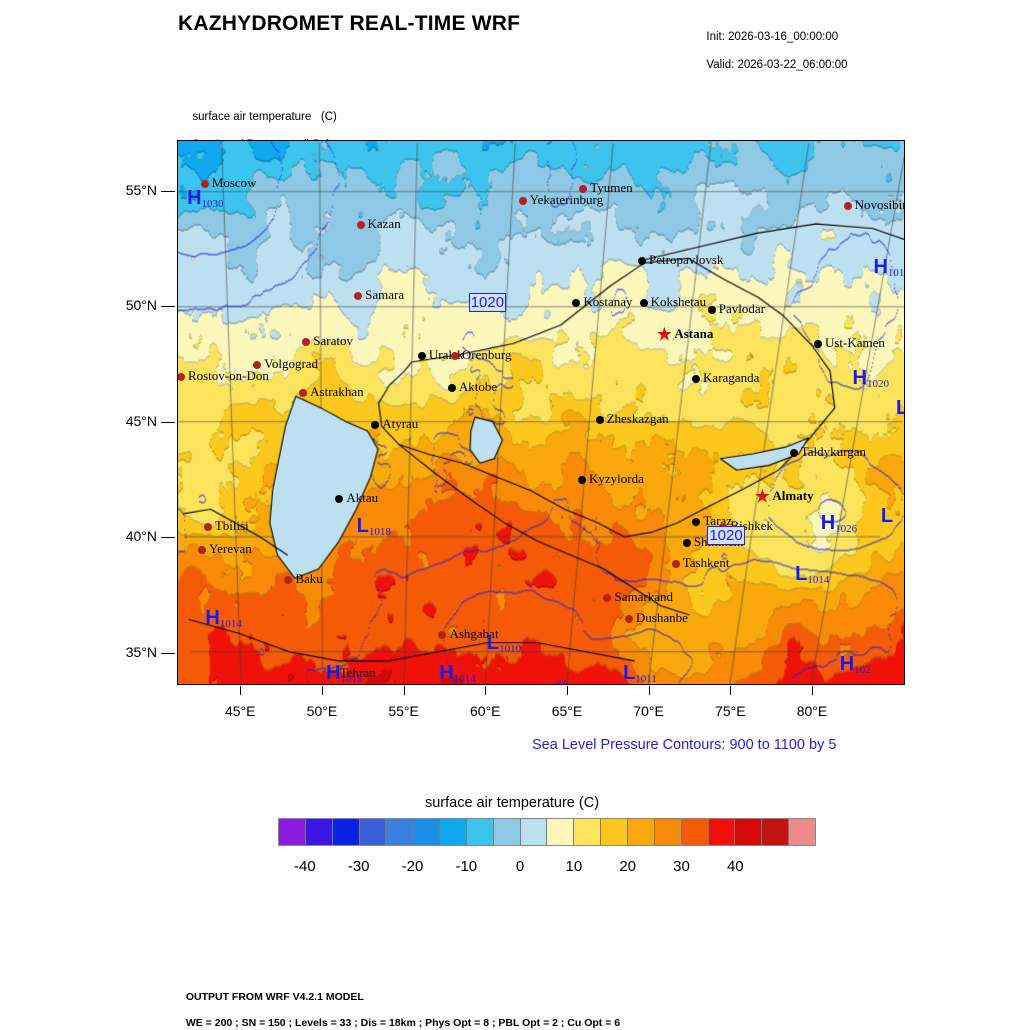 The height and width of the screenshot is (1030, 1024). What do you see at coordinates (706, 562) in the screenshot?
I see `city-label: Tashkent` at bounding box center [706, 562].